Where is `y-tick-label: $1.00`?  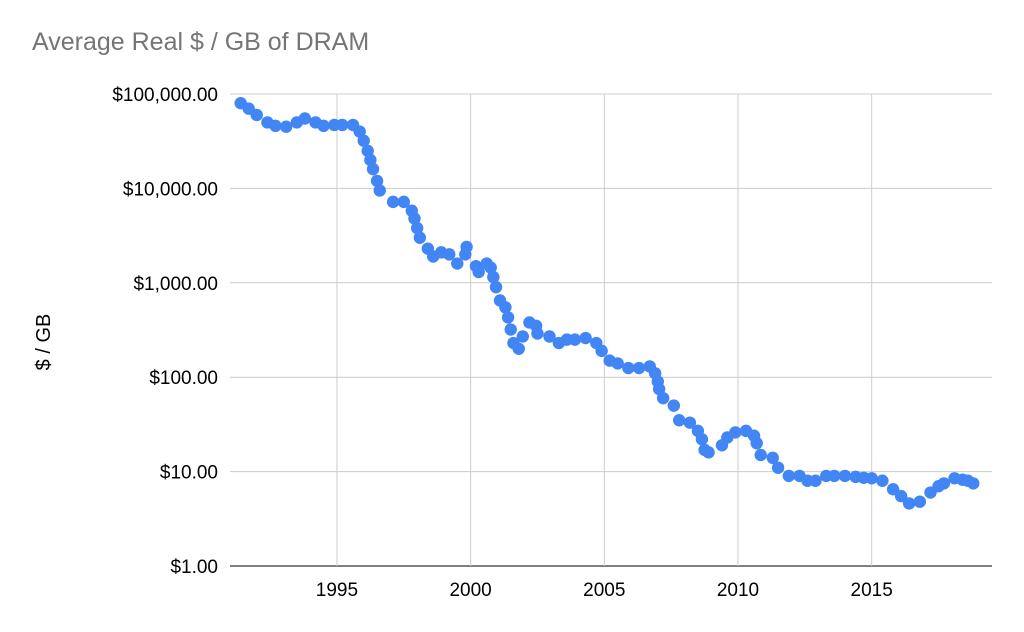 y-tick-label: $1.00 is located at coordinates (194, 567).